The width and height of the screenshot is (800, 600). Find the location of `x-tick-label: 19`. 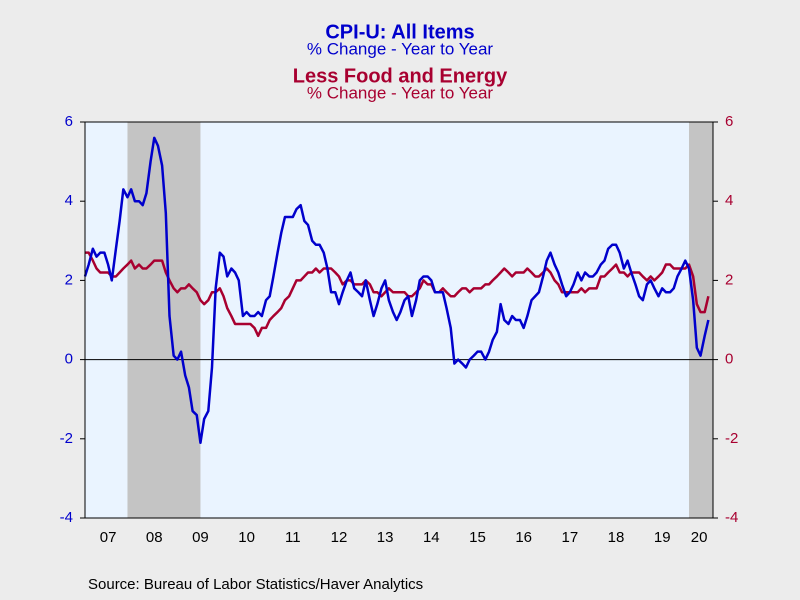

x-tick-label: 19 is located at coordinates (662, 537).